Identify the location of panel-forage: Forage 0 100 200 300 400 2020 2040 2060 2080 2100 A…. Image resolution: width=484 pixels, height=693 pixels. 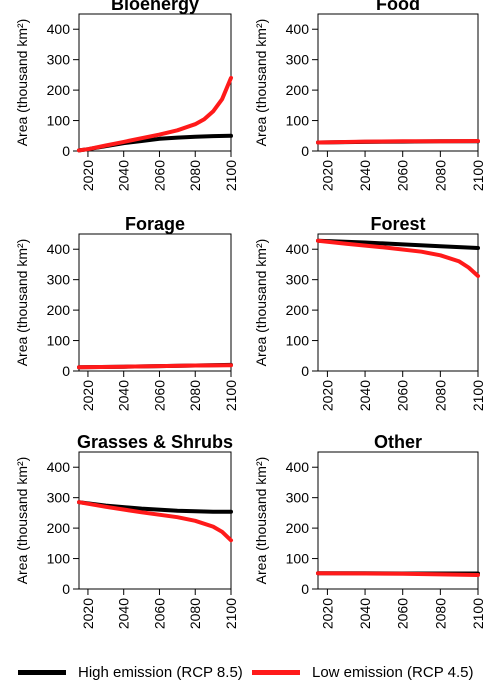
(126, 312).